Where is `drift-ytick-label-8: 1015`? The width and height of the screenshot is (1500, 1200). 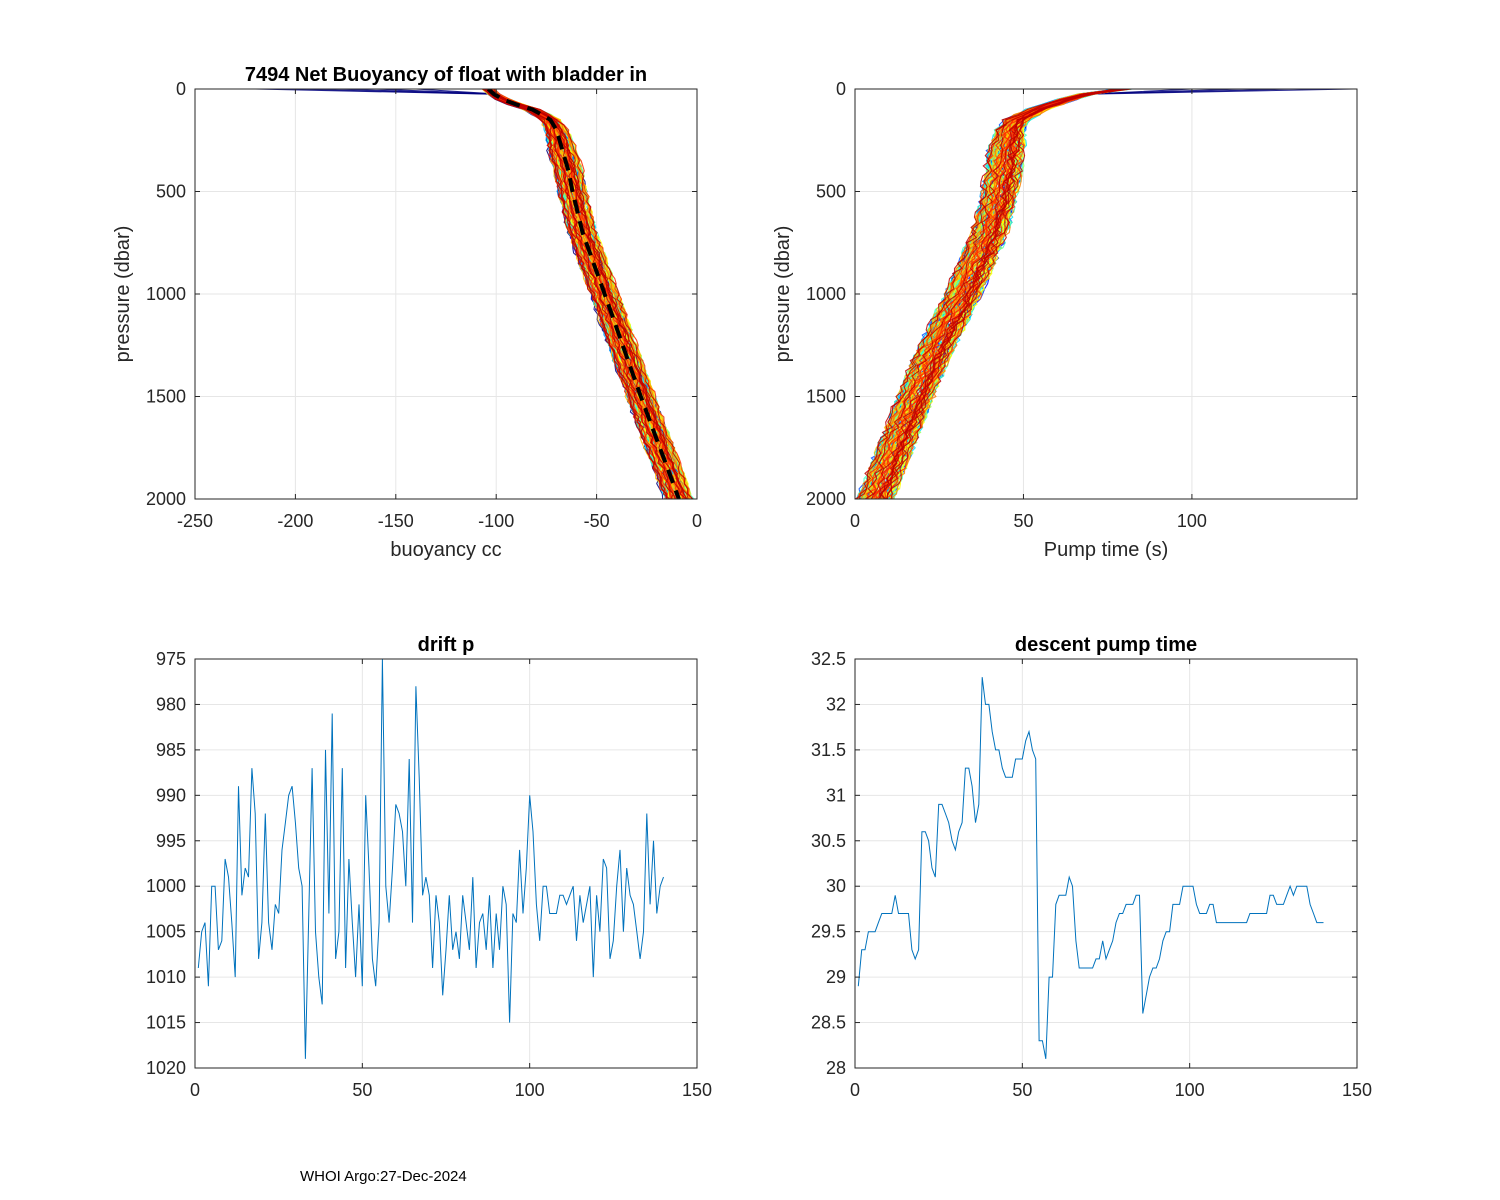
drift-ytick-label-8: 1015 is located at coordinates (166, 1023).